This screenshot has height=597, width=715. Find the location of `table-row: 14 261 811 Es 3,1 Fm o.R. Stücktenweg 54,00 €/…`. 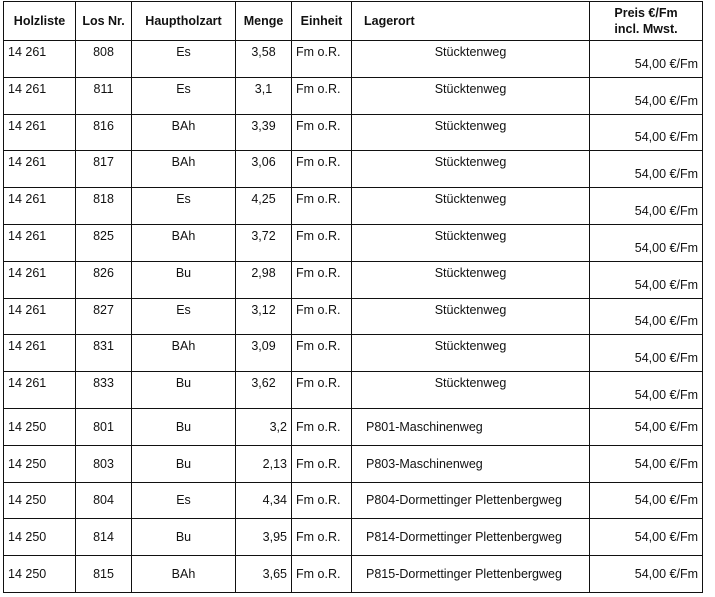

table-row: 14 261 811 Es 3,1 Fm o.R. Stücktenweg 54,00 €/… is located at coordinates (353, 95).